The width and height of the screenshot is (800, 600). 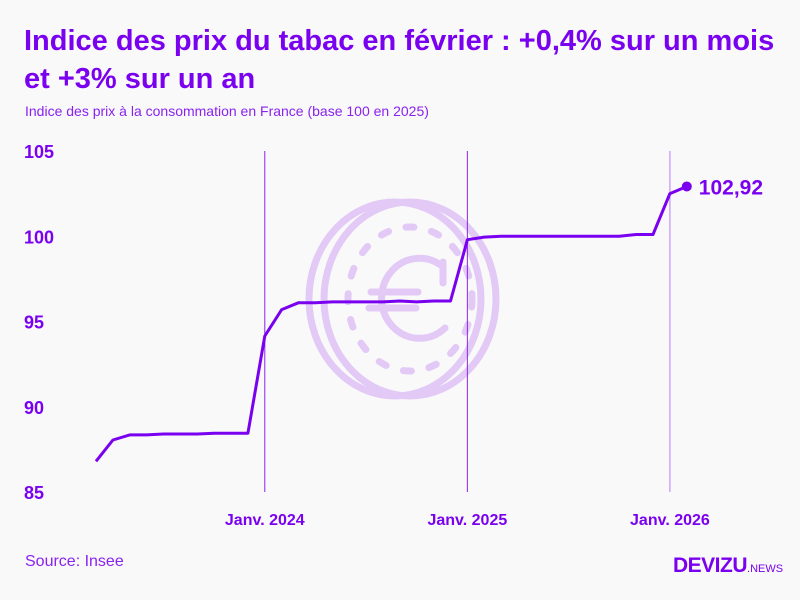 I want to click on y-tick-label: 105, so click(x=39, y=152).